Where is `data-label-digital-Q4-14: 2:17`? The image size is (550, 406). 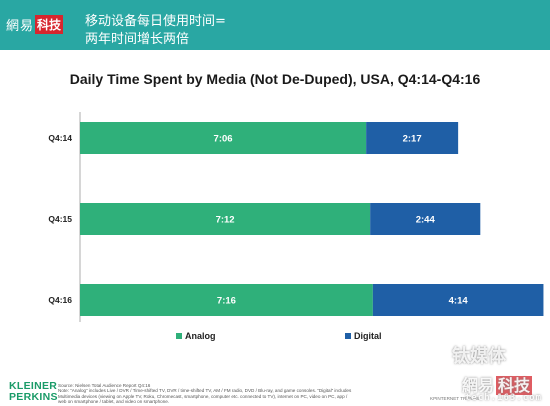 data-label-digital-Q4-14: 2:17 is located at coordinates (412, 139).